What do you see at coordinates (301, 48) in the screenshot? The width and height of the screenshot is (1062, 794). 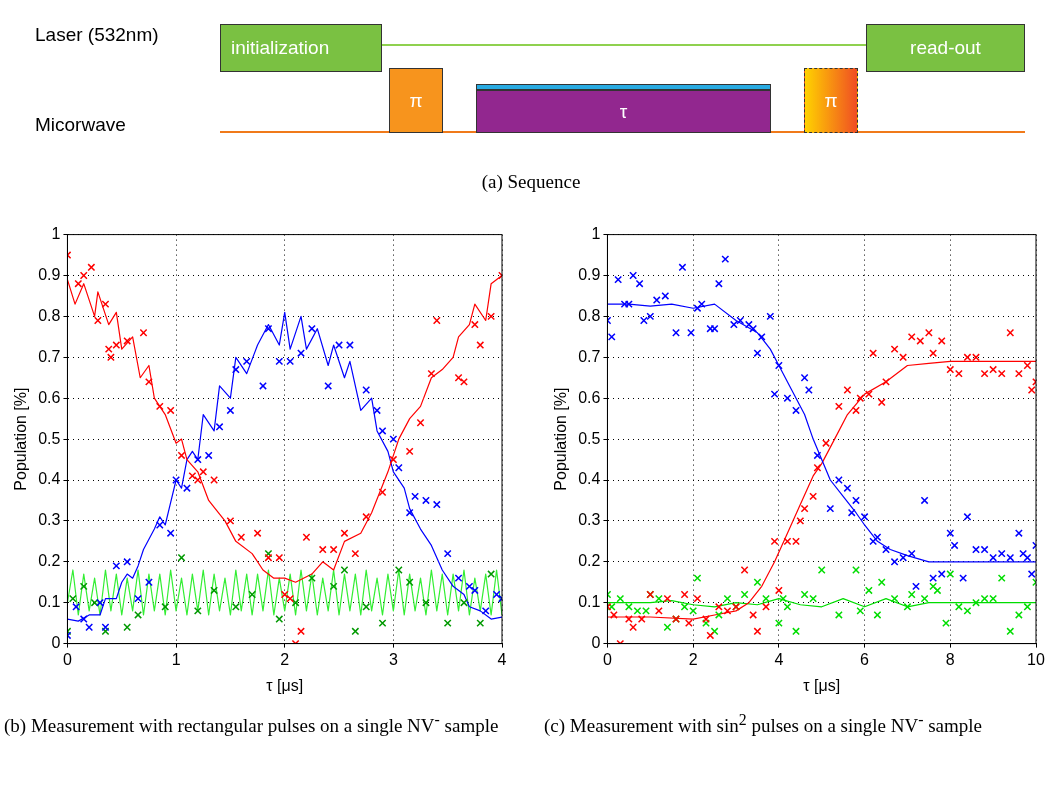 I see `pulse-block: initialization` at bounding box center [301, 48].